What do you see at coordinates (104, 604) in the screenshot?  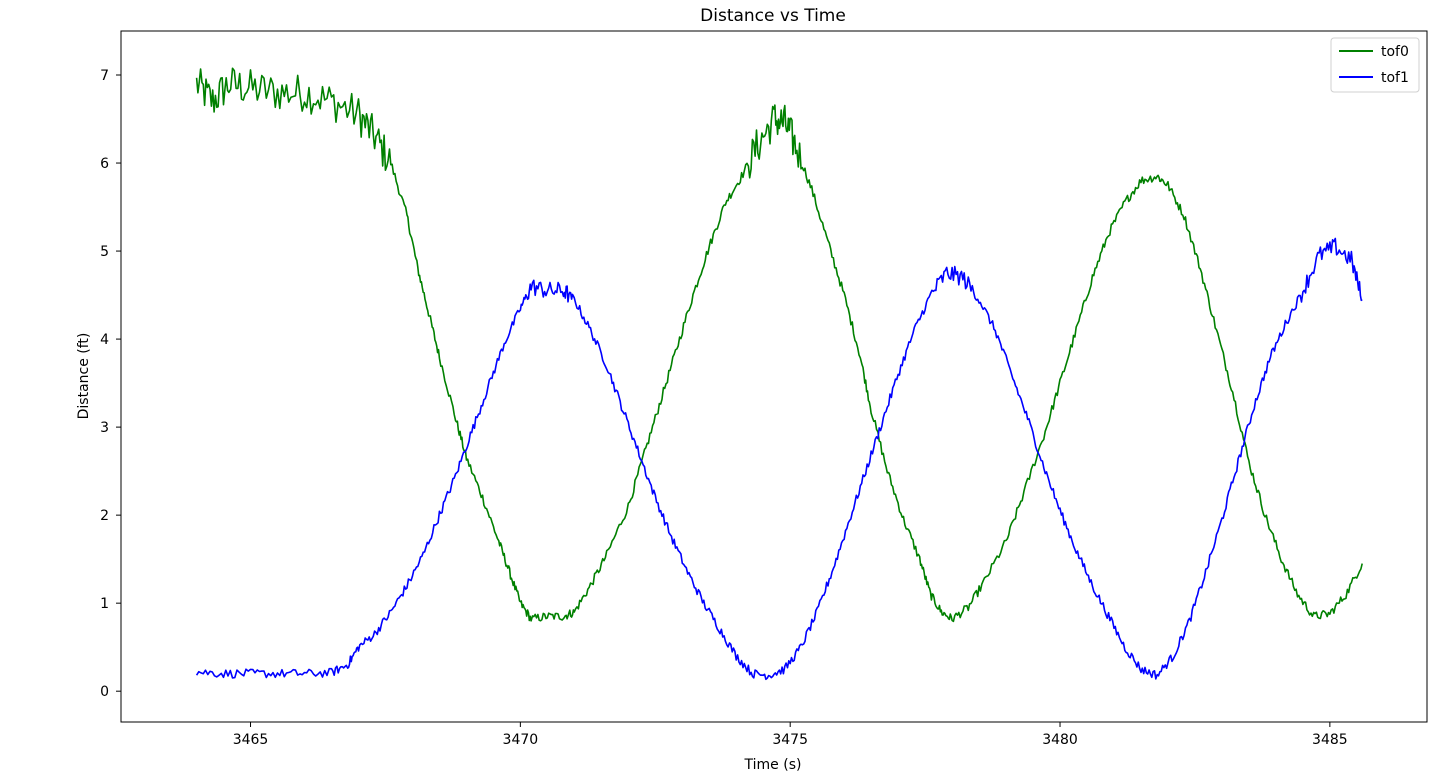 I see `y-tick-label: 1` at bounding box center [104, 604].